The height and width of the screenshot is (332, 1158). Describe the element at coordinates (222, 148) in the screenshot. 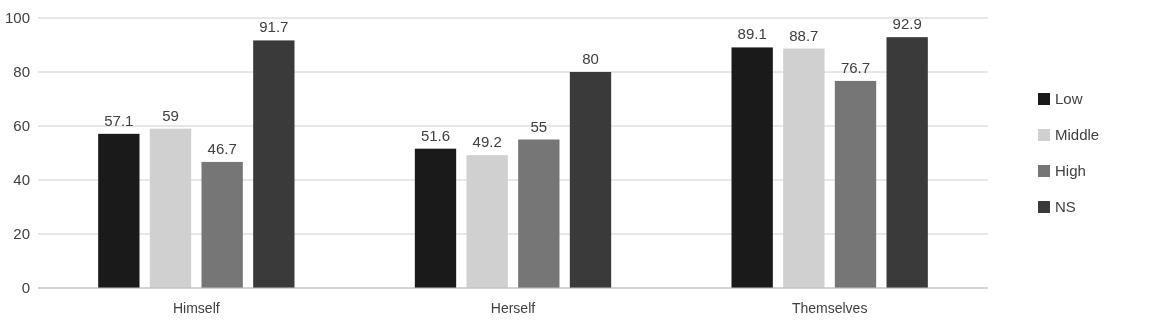

I see `data-label: 46.7` at that location.